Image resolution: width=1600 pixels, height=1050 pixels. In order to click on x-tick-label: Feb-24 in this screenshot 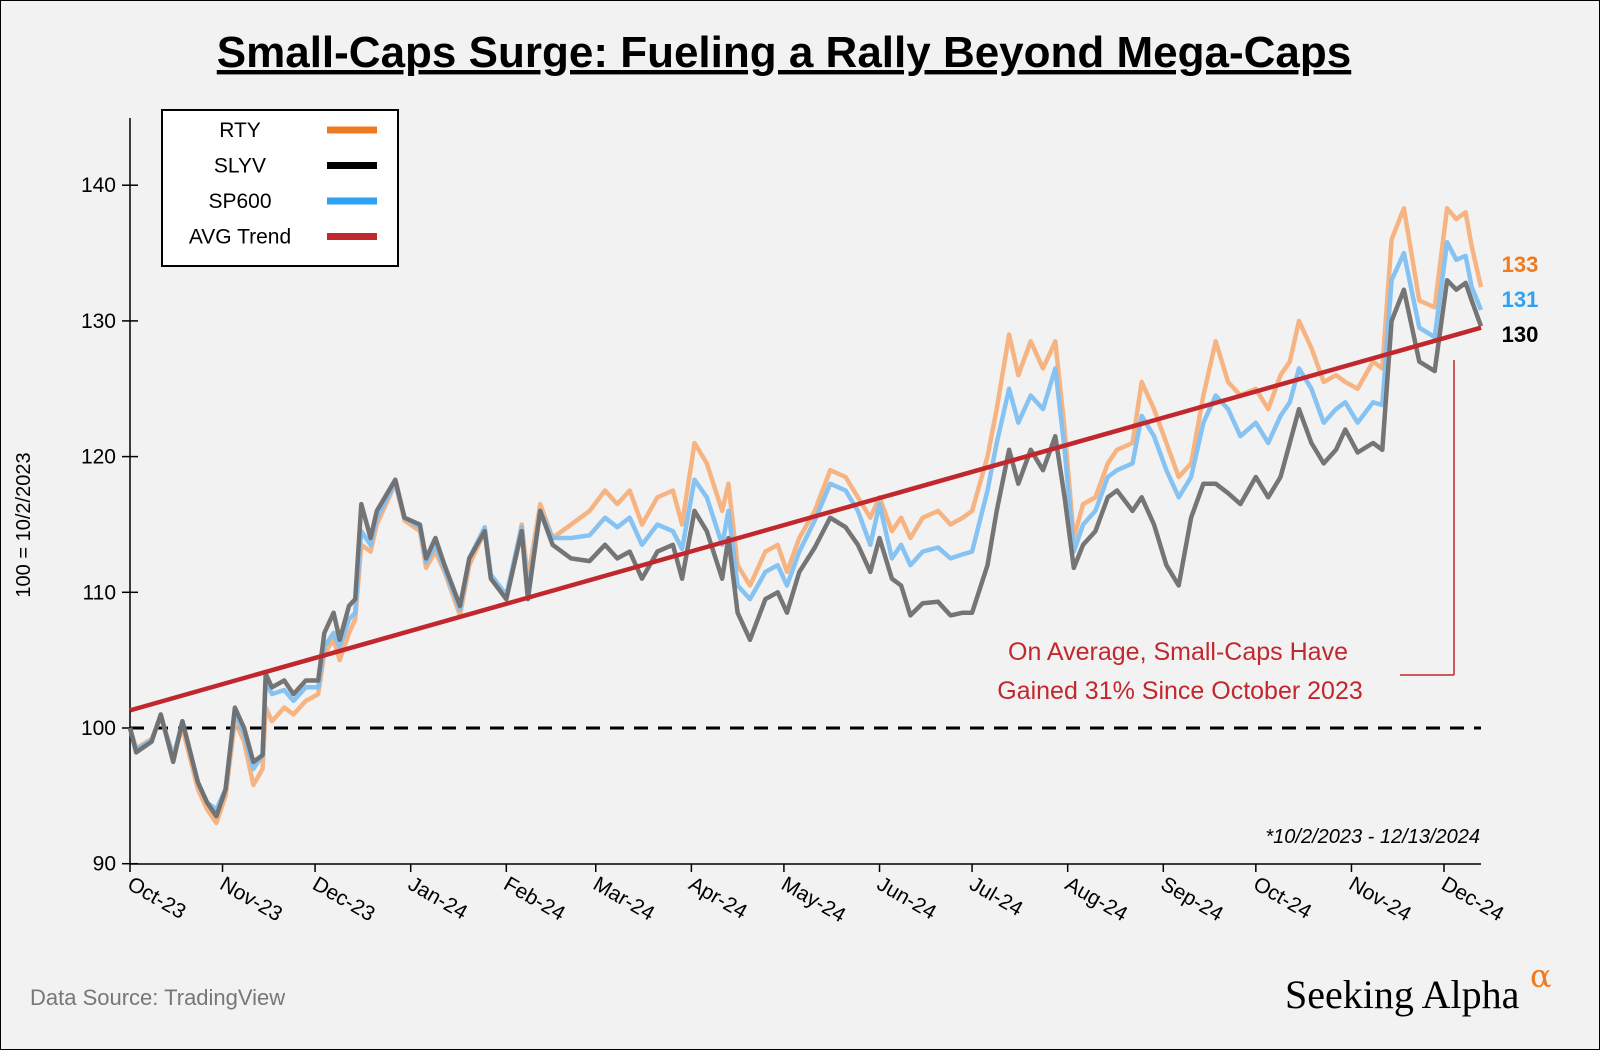, I will do `click(534, 898)`.